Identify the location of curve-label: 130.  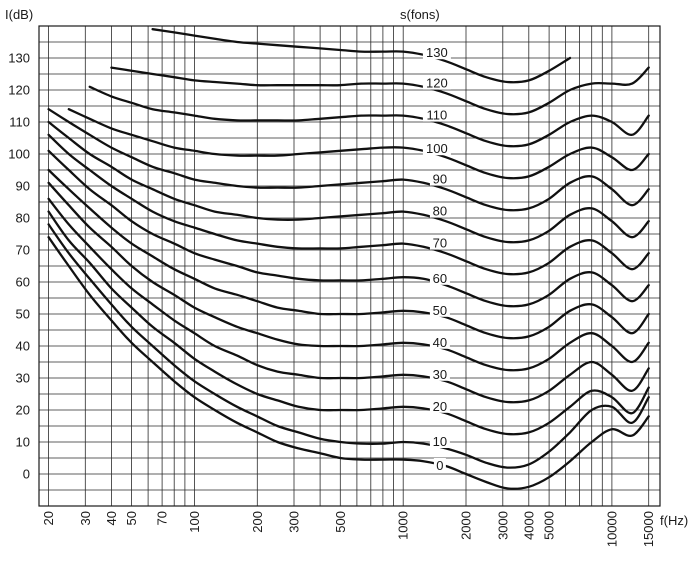
(437, 52).